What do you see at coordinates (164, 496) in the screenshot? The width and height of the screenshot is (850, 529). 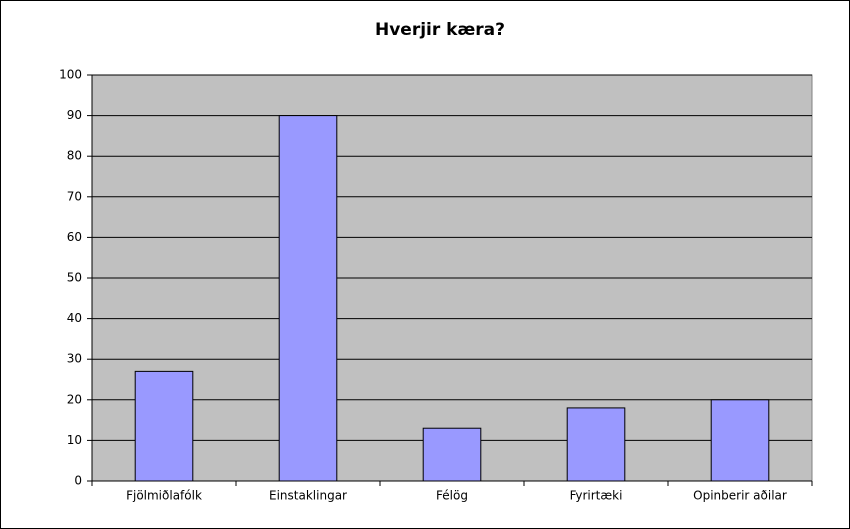 I see `x-tick-label: Fjölmiðlafólk` at bounding box center [164, 496].